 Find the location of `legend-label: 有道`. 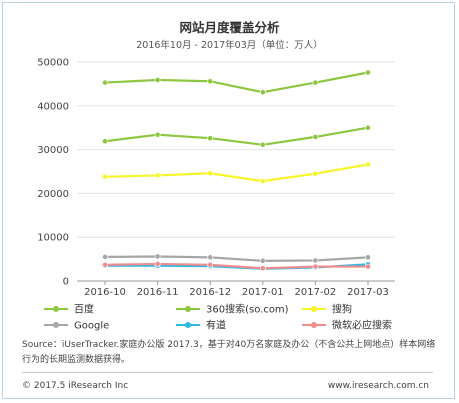

legend-label: 有道 is located at coordinates (216, 325).